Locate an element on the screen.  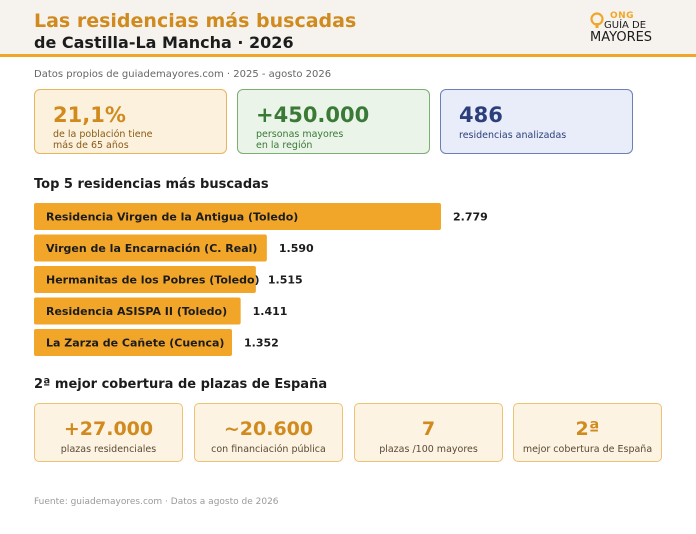
kpi-label: personas mayores en la región is located at coordinates (299, 140).